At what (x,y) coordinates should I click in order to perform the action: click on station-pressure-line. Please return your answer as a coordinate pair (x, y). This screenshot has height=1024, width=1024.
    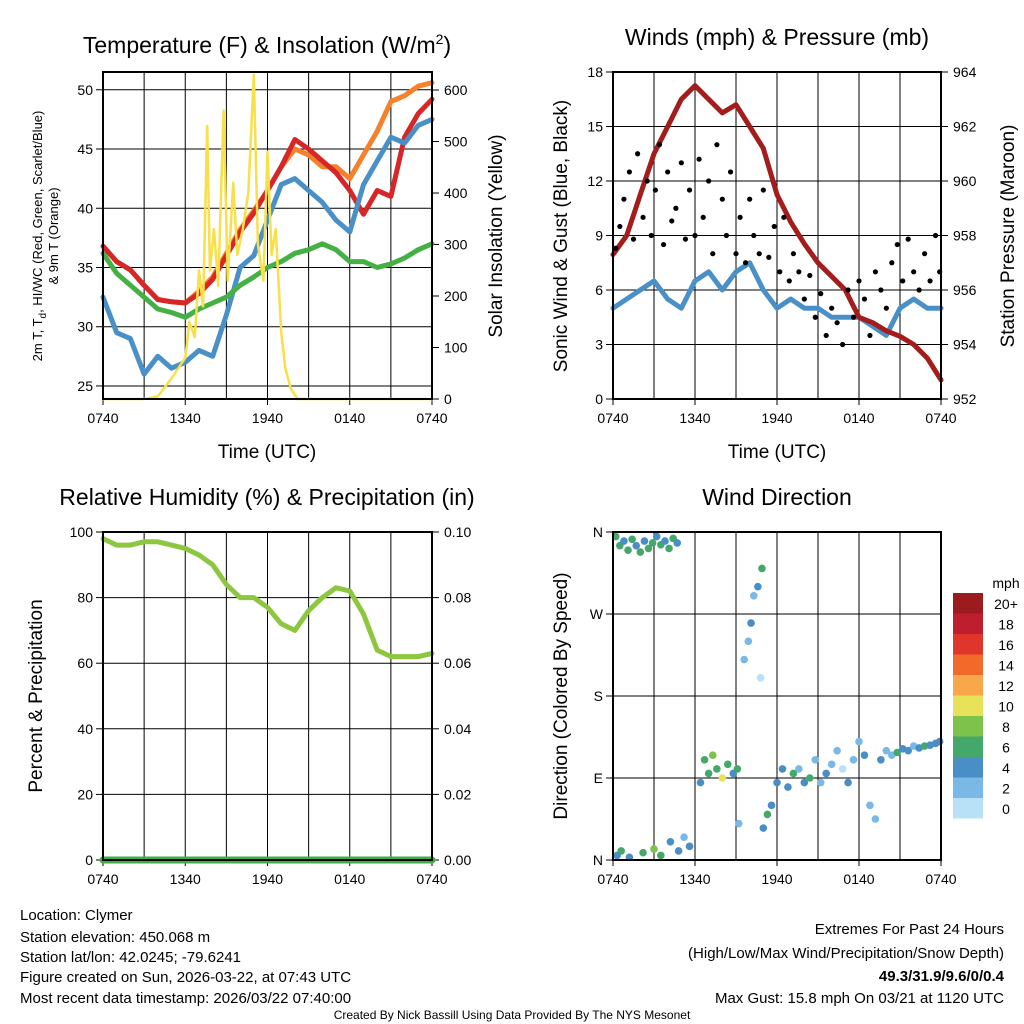
    Looking at the image, I should click on (777, 233).